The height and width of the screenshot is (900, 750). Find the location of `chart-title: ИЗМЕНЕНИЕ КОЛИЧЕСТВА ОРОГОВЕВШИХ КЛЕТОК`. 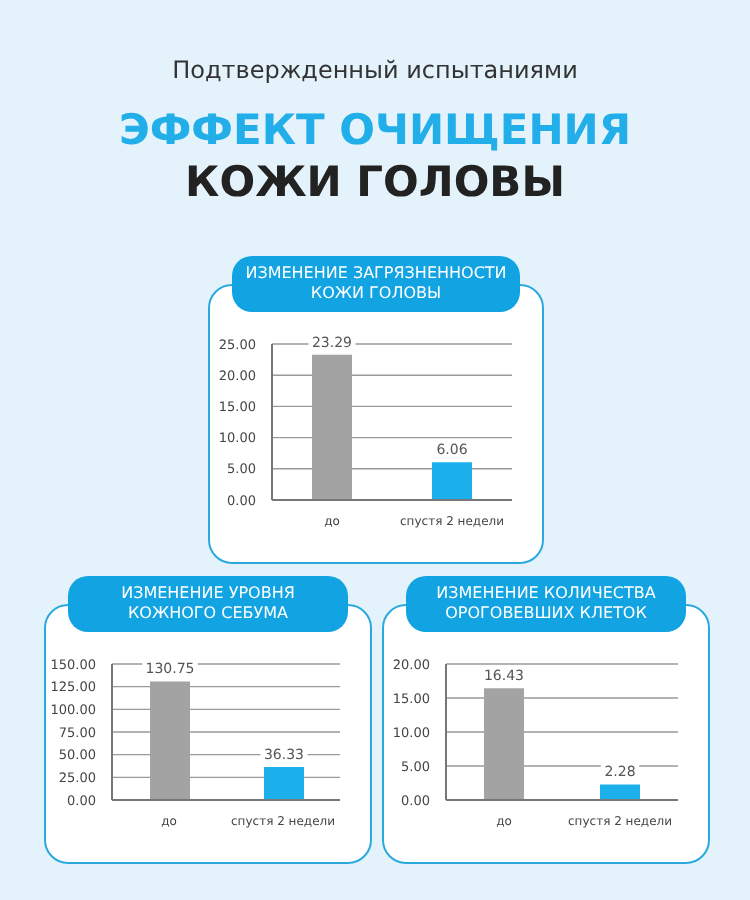

chart-title: ИЗМЕНЕНИЕ КОЛИЧЕСТВА ОРОГОВЕВШИХ КЛЕТОК is located at coordinates (546, 604).